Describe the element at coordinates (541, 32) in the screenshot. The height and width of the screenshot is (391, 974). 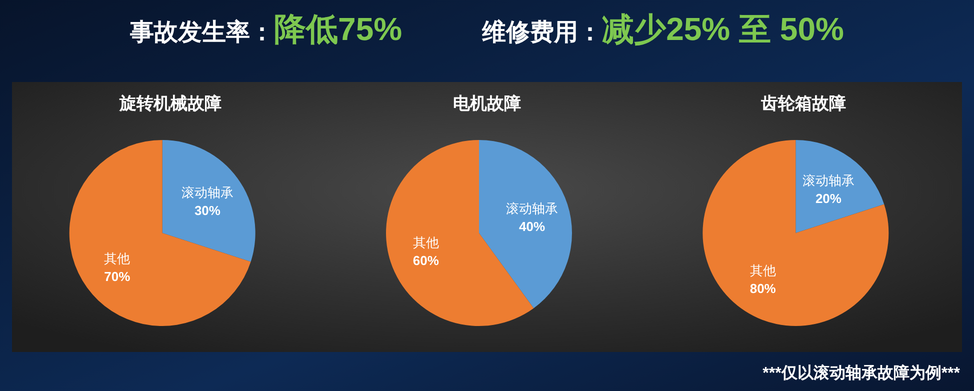
I see `text: 维修费用：` at that location.